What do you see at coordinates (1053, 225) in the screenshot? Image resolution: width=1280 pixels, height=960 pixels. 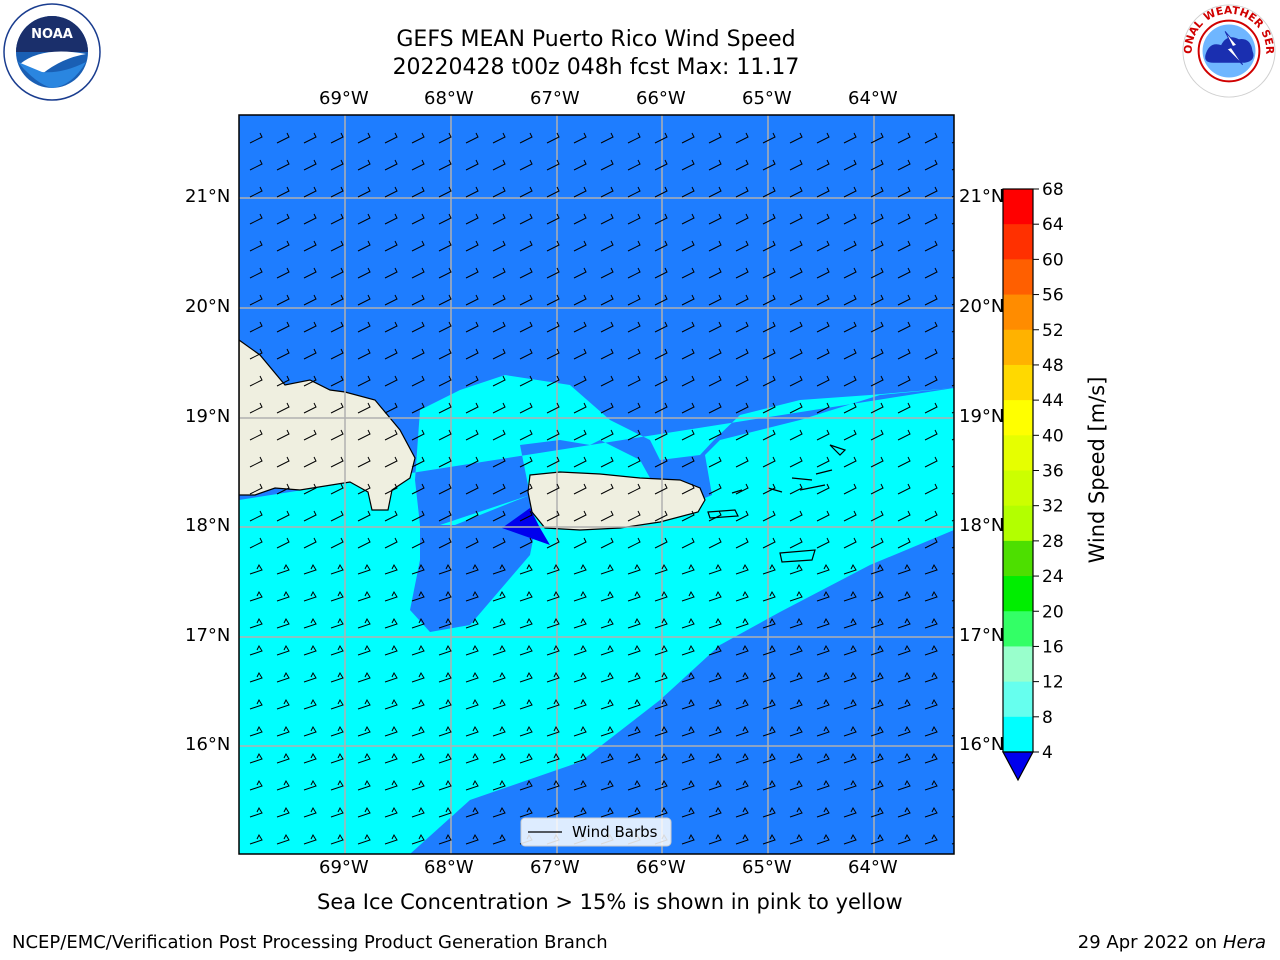 I see `colorbar-tick-label: 64` at bounding box center [1053, 225].